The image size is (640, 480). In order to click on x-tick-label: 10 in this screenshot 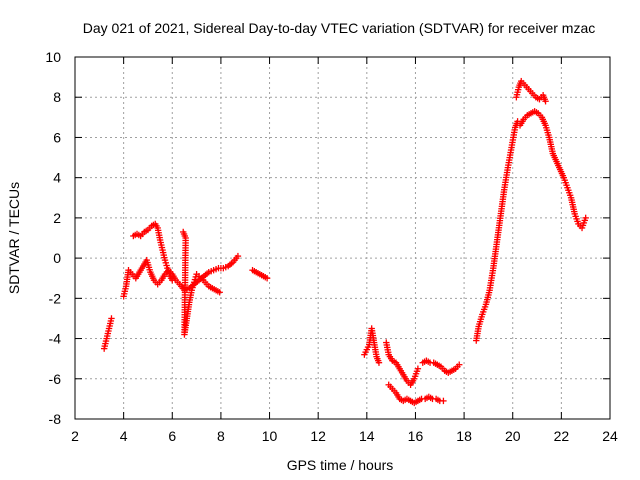, I will do `click(270, 436)`.